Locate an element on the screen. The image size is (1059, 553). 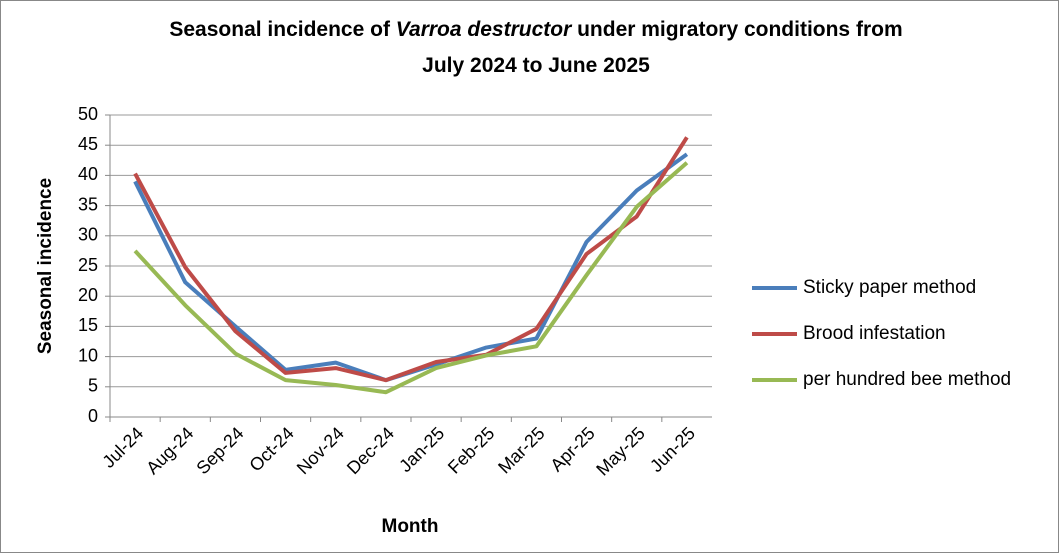
y-tick-label: 25 is located at coordinates (88, 265).